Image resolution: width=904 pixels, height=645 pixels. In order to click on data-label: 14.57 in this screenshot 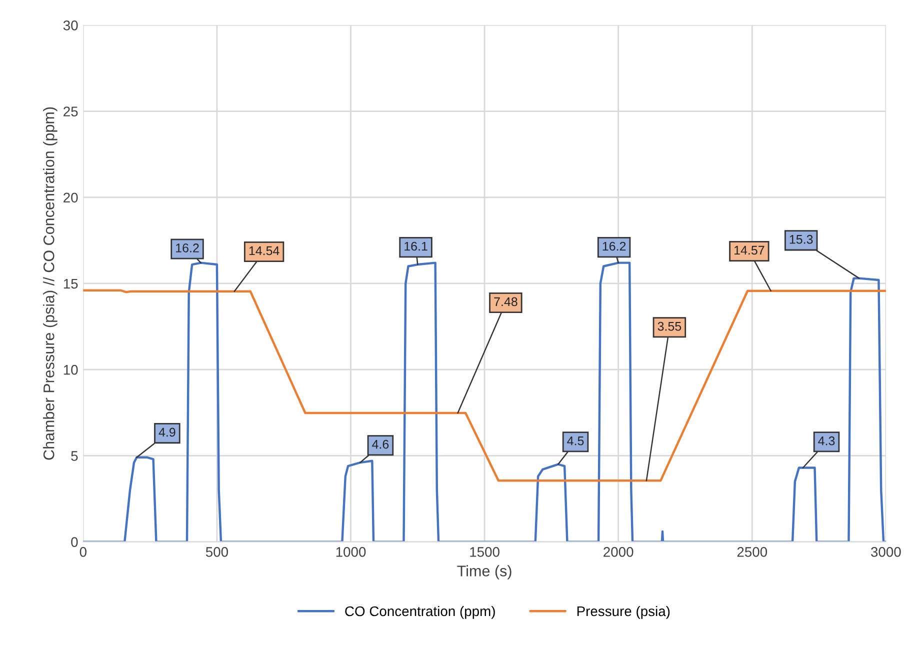, I will do `click(749, 250)`.